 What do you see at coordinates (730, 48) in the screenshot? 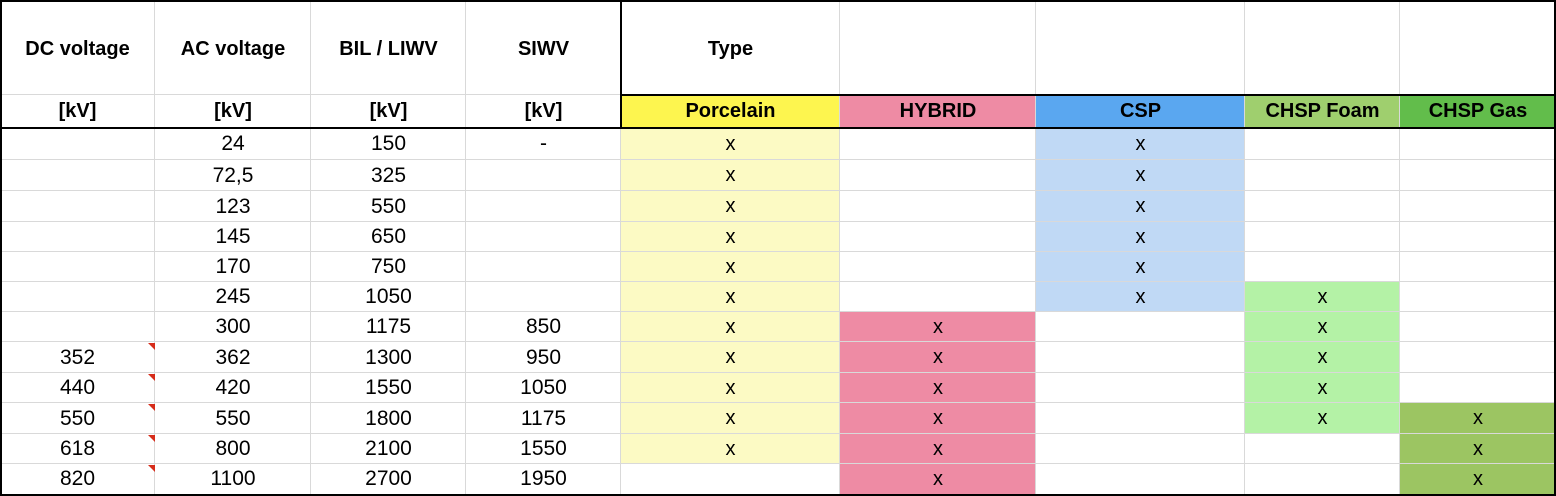
I see `type-column-title: Type` at bounding box center [730, 48].